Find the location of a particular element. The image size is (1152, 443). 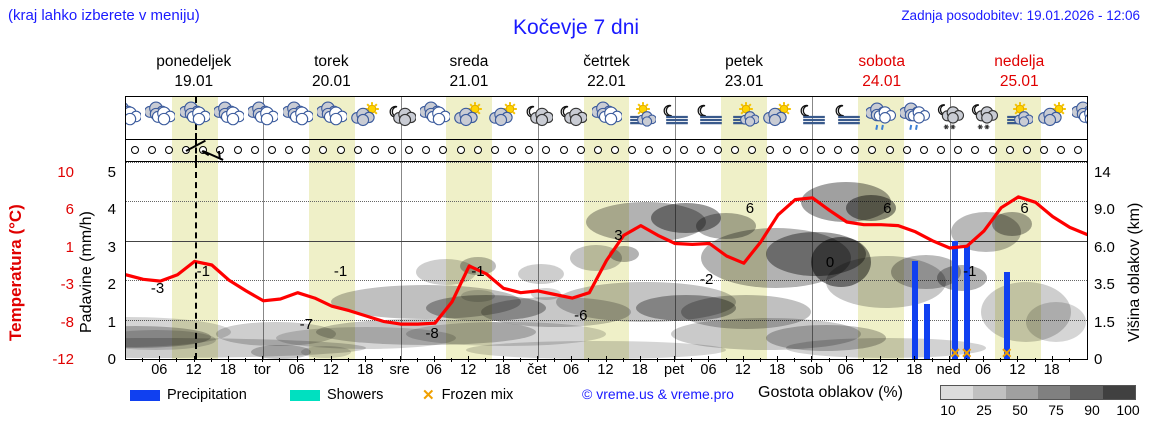

legend-label-frozen-mix: Frozen mix is located at coordinates (477, 395).